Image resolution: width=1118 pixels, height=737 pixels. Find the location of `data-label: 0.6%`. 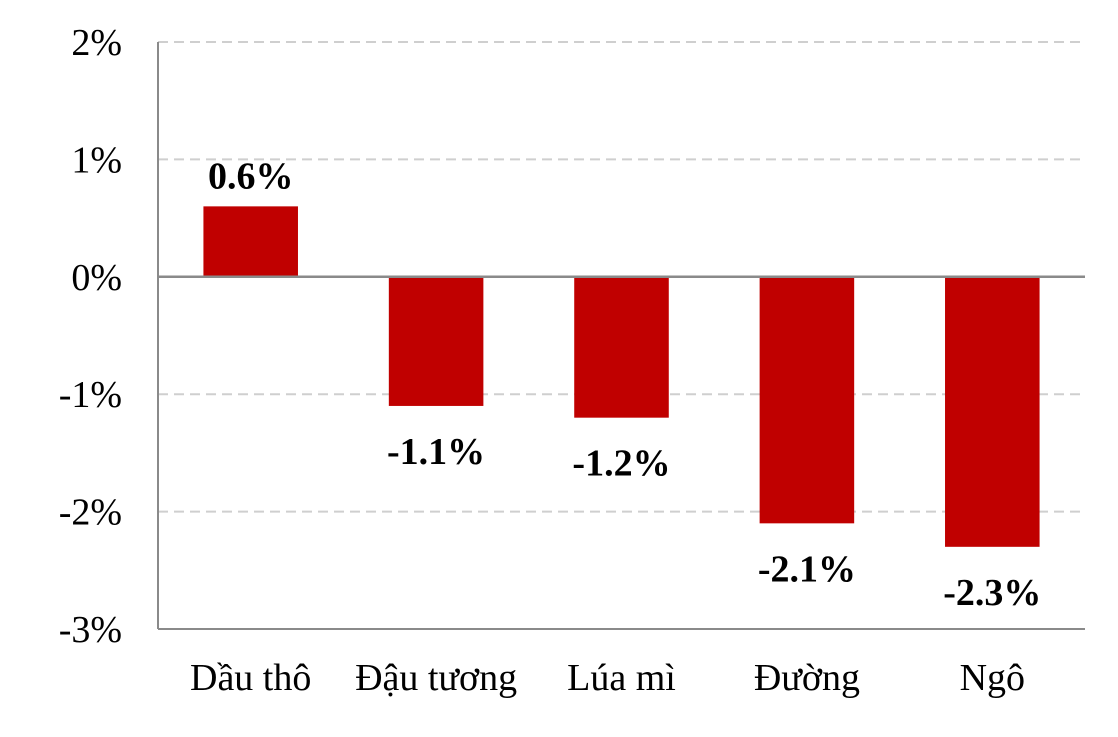

data-label: 0.6% is located at coordinates (251, 176).